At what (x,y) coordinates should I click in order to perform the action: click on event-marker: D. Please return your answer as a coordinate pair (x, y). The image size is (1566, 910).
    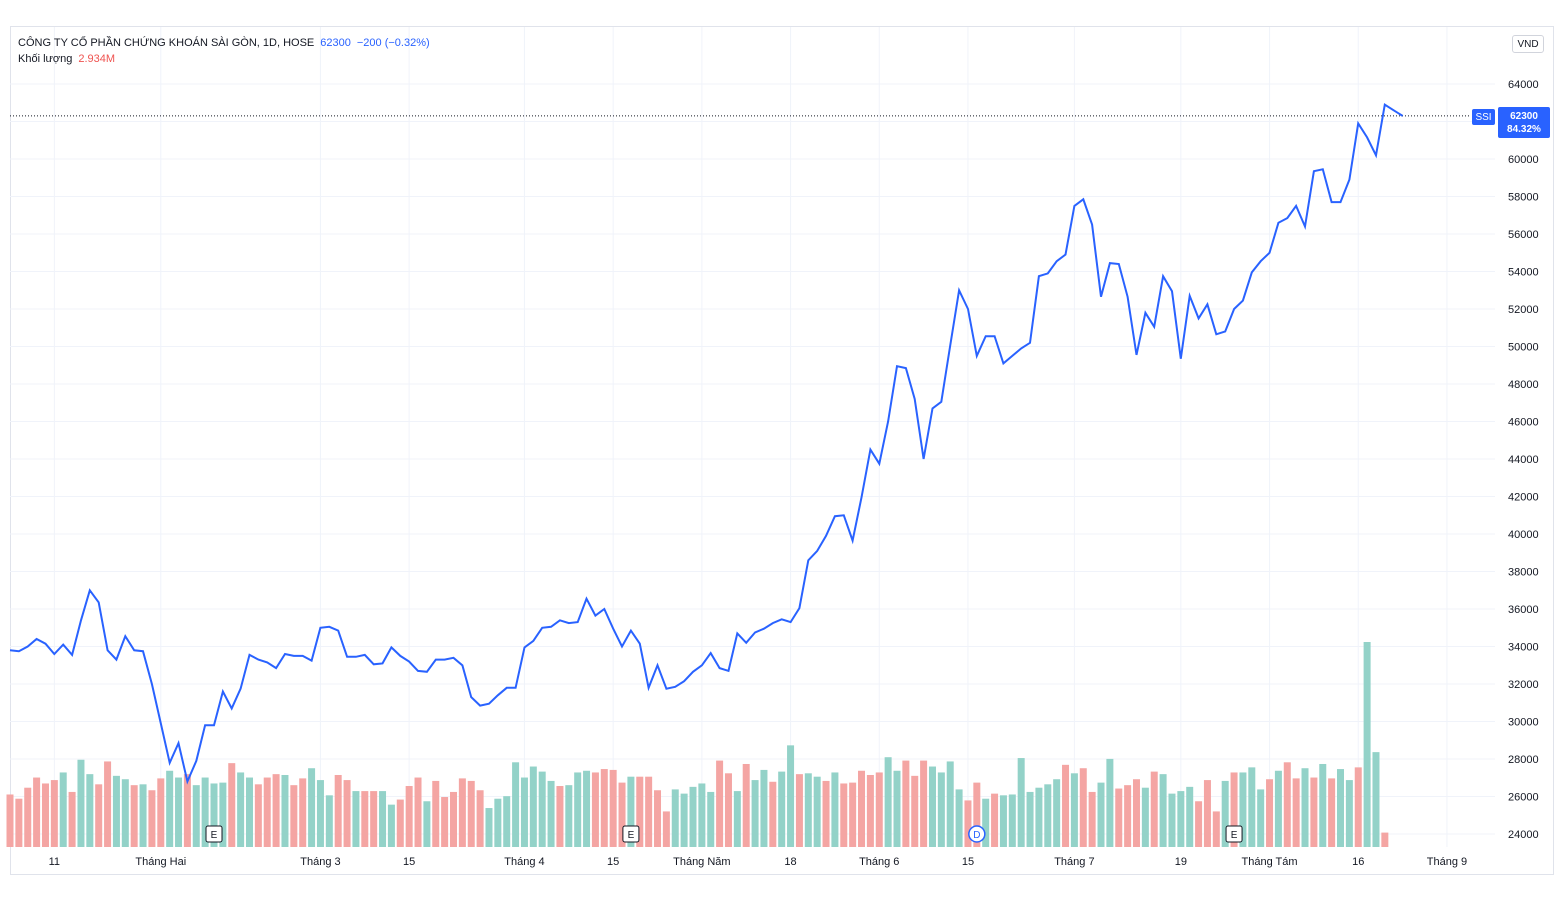
    Looking at the image, I should click on (977, 834).